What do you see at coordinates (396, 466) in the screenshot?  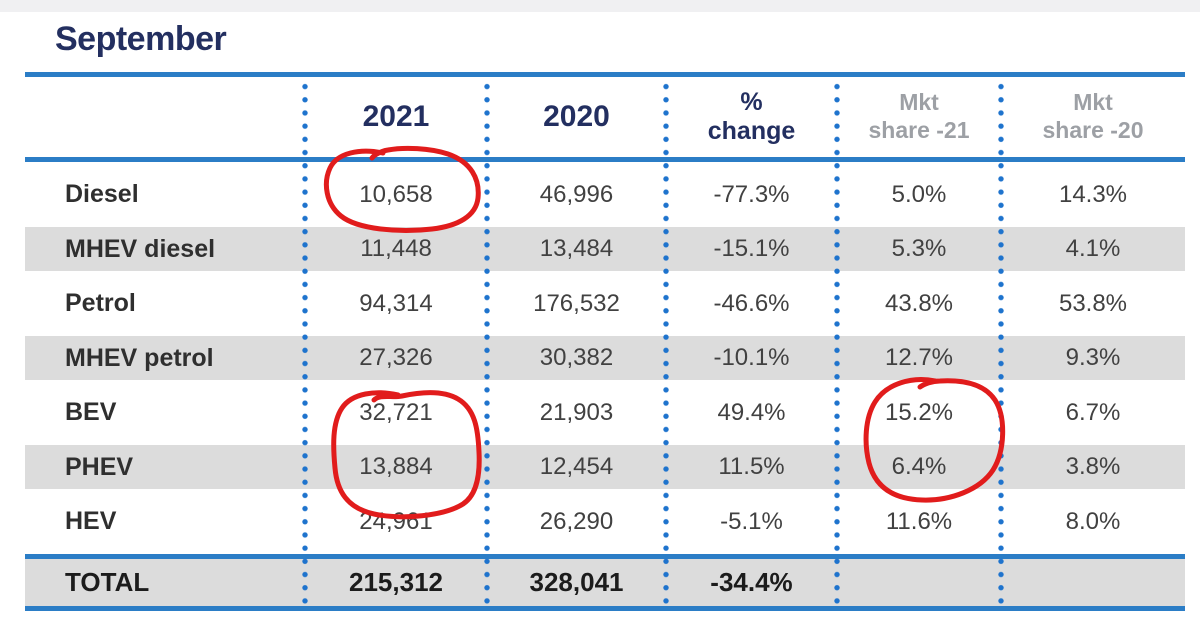 I see `row-2021-cell: 13,884` at bounding box center [396, 466].